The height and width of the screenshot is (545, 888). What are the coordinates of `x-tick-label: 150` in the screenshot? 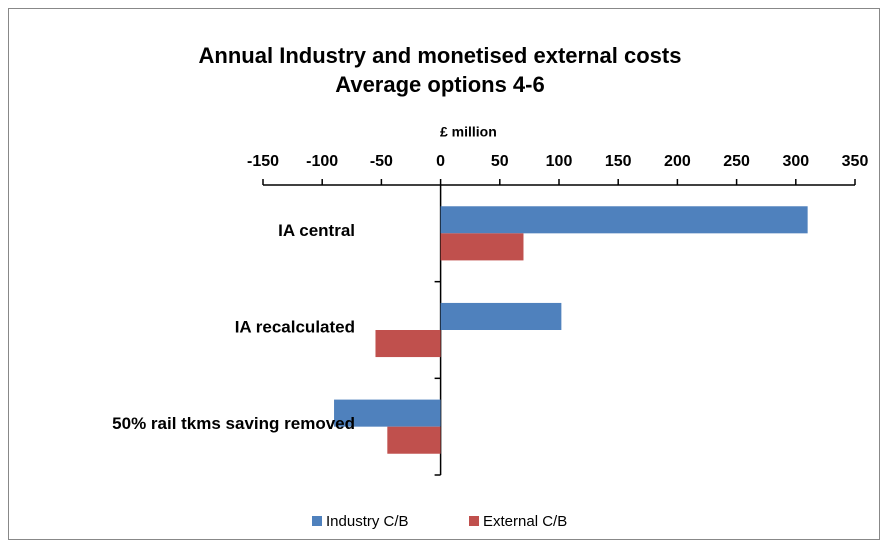 It's located at (618, 161).